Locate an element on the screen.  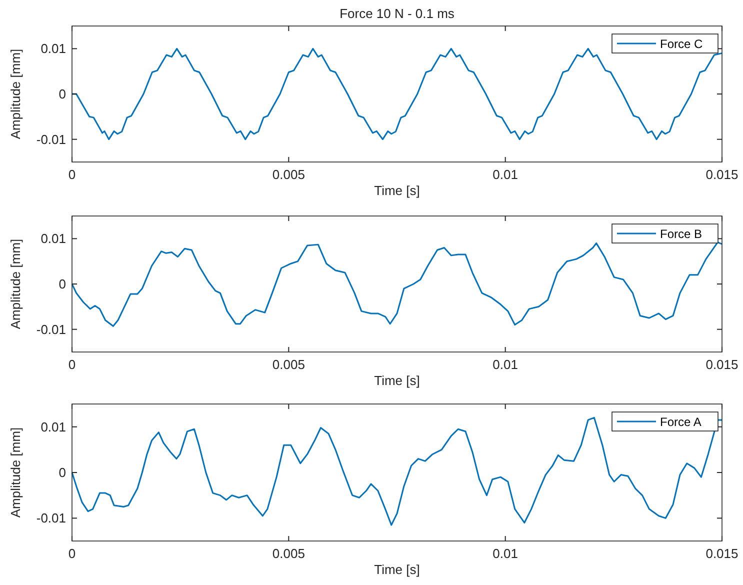
legend-label: Force C is located at coordinates (682, 44).